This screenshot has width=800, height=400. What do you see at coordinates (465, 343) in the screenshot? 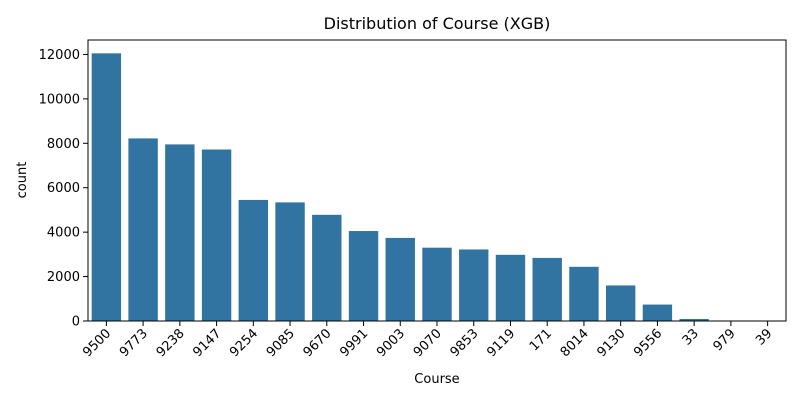
I see `x-tick-label: 9853` at bounding box center [465, 343].